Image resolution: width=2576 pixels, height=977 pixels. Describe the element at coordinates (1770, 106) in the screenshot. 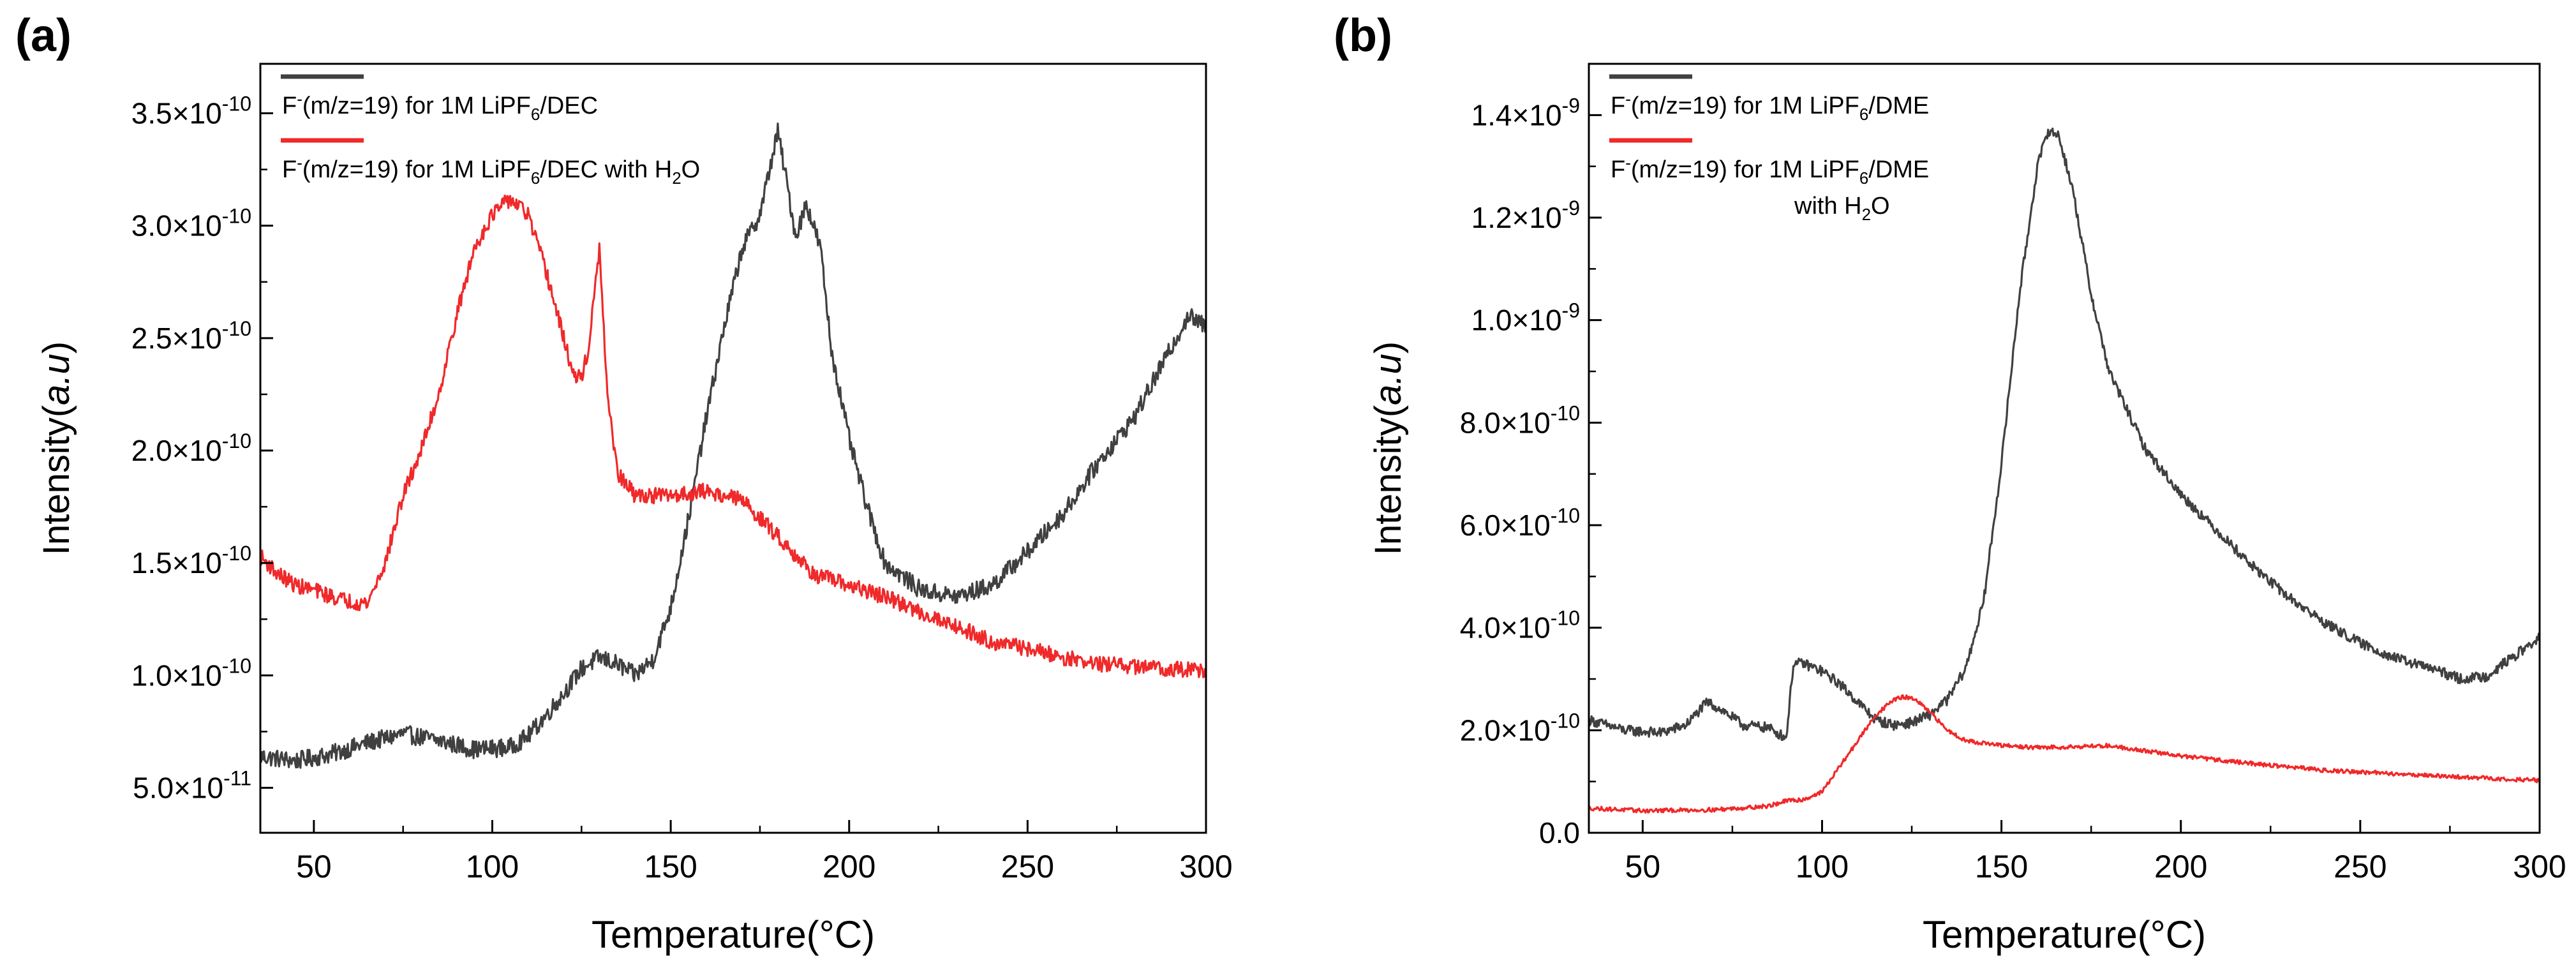

I see `legend-label-1: F-(m/z=19) for 1M LiPF6/DME` at that location.